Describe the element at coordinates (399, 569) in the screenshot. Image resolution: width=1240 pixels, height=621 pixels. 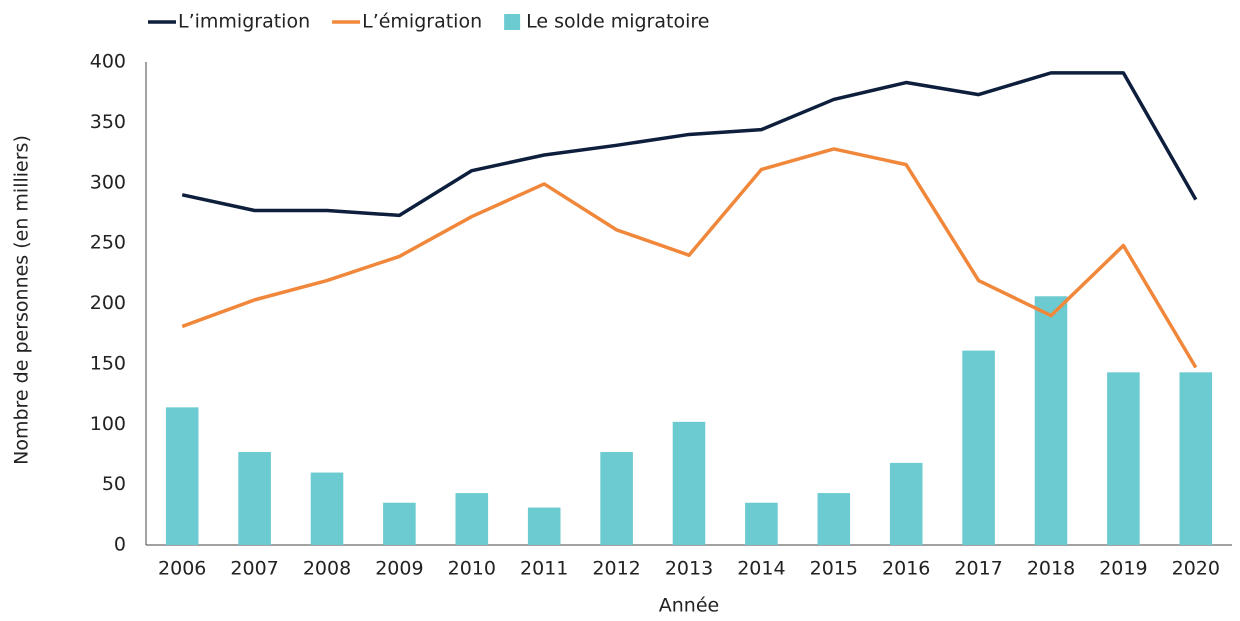
I see `x-tick-label: 2009` at that location.